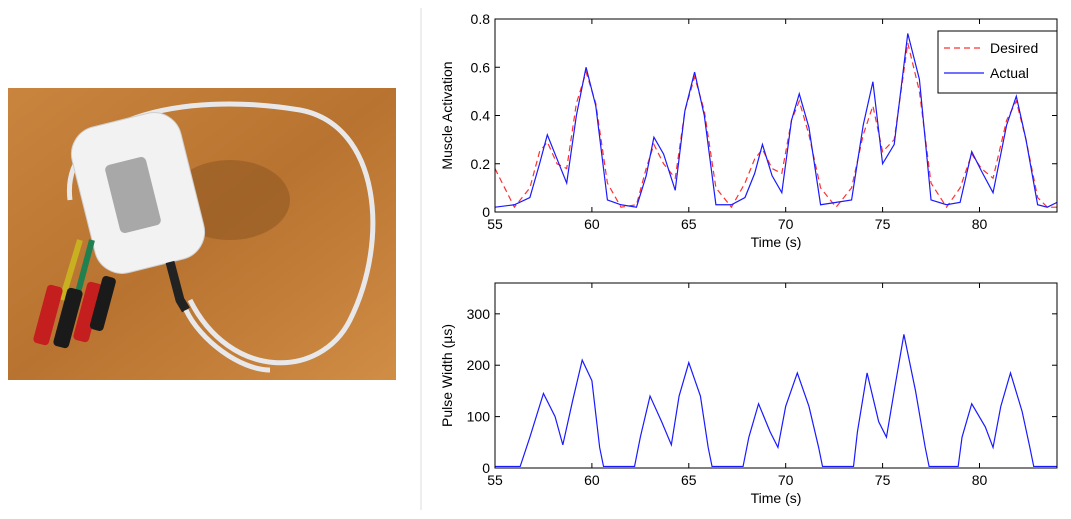 This screenshot has width=1071, height=519. What do you see at coordinates (776, 401) in the screenshot?
I see `data-line` at bounding box center [776, 401].